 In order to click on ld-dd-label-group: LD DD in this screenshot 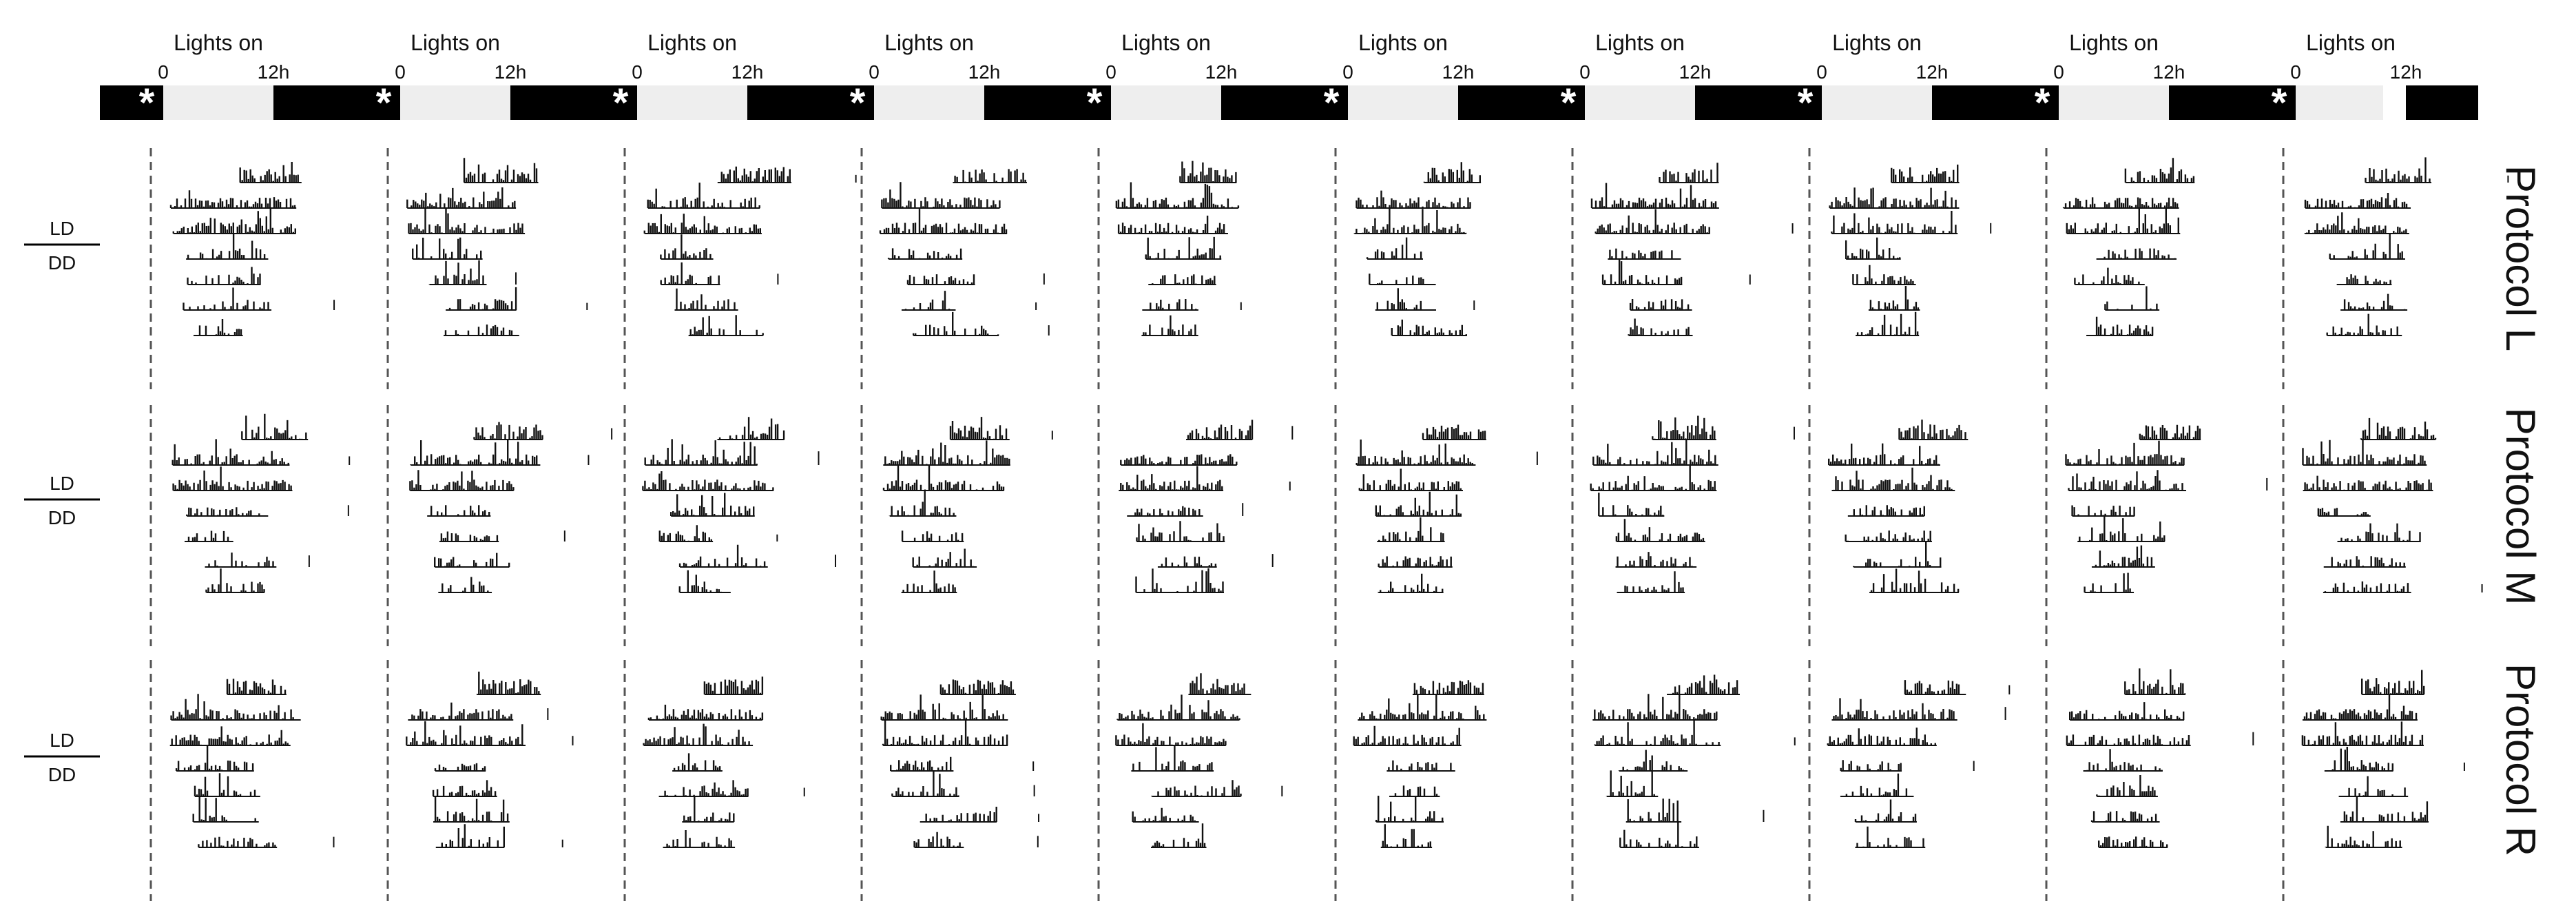, I will do `click(62, 757)`.